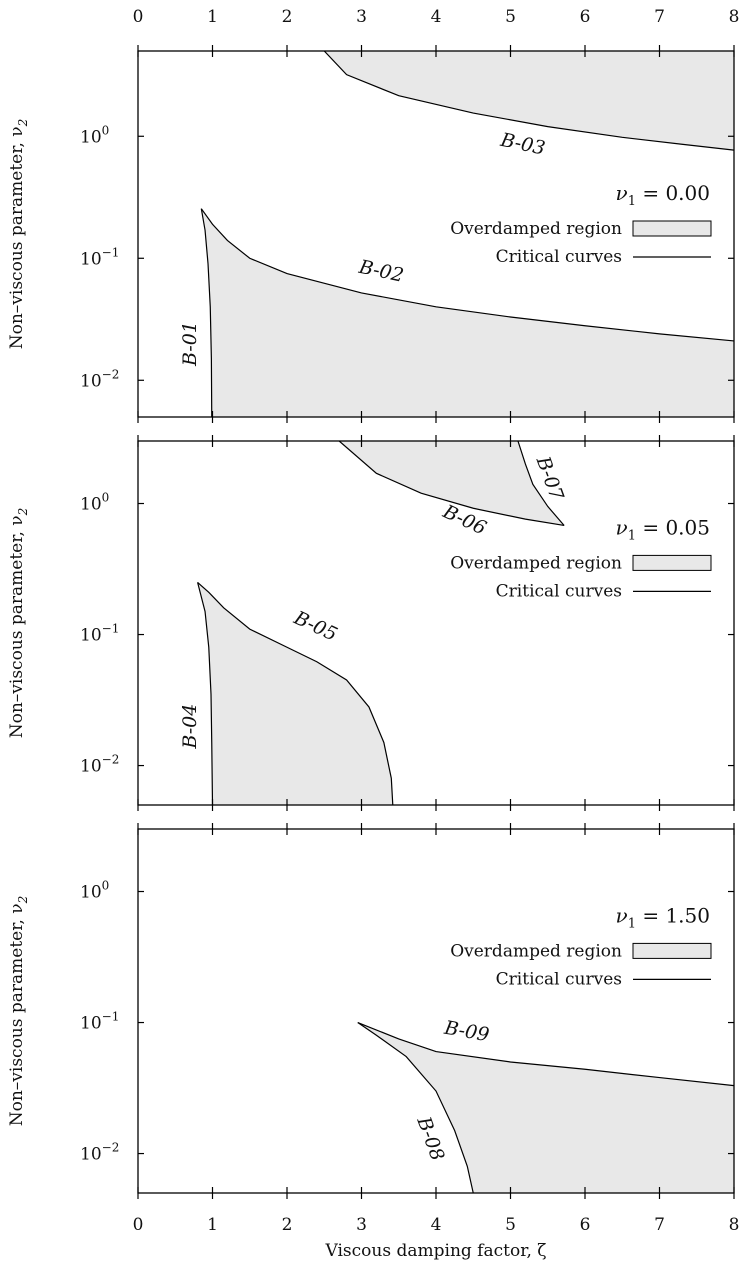 Image resolution: width=739 pixels, height=1264 pixels. What do you see at coordinates (212, 1225) in the screenshot?
I see `x-tick-label-bottom: 1` at bounding box center [212, 1225].